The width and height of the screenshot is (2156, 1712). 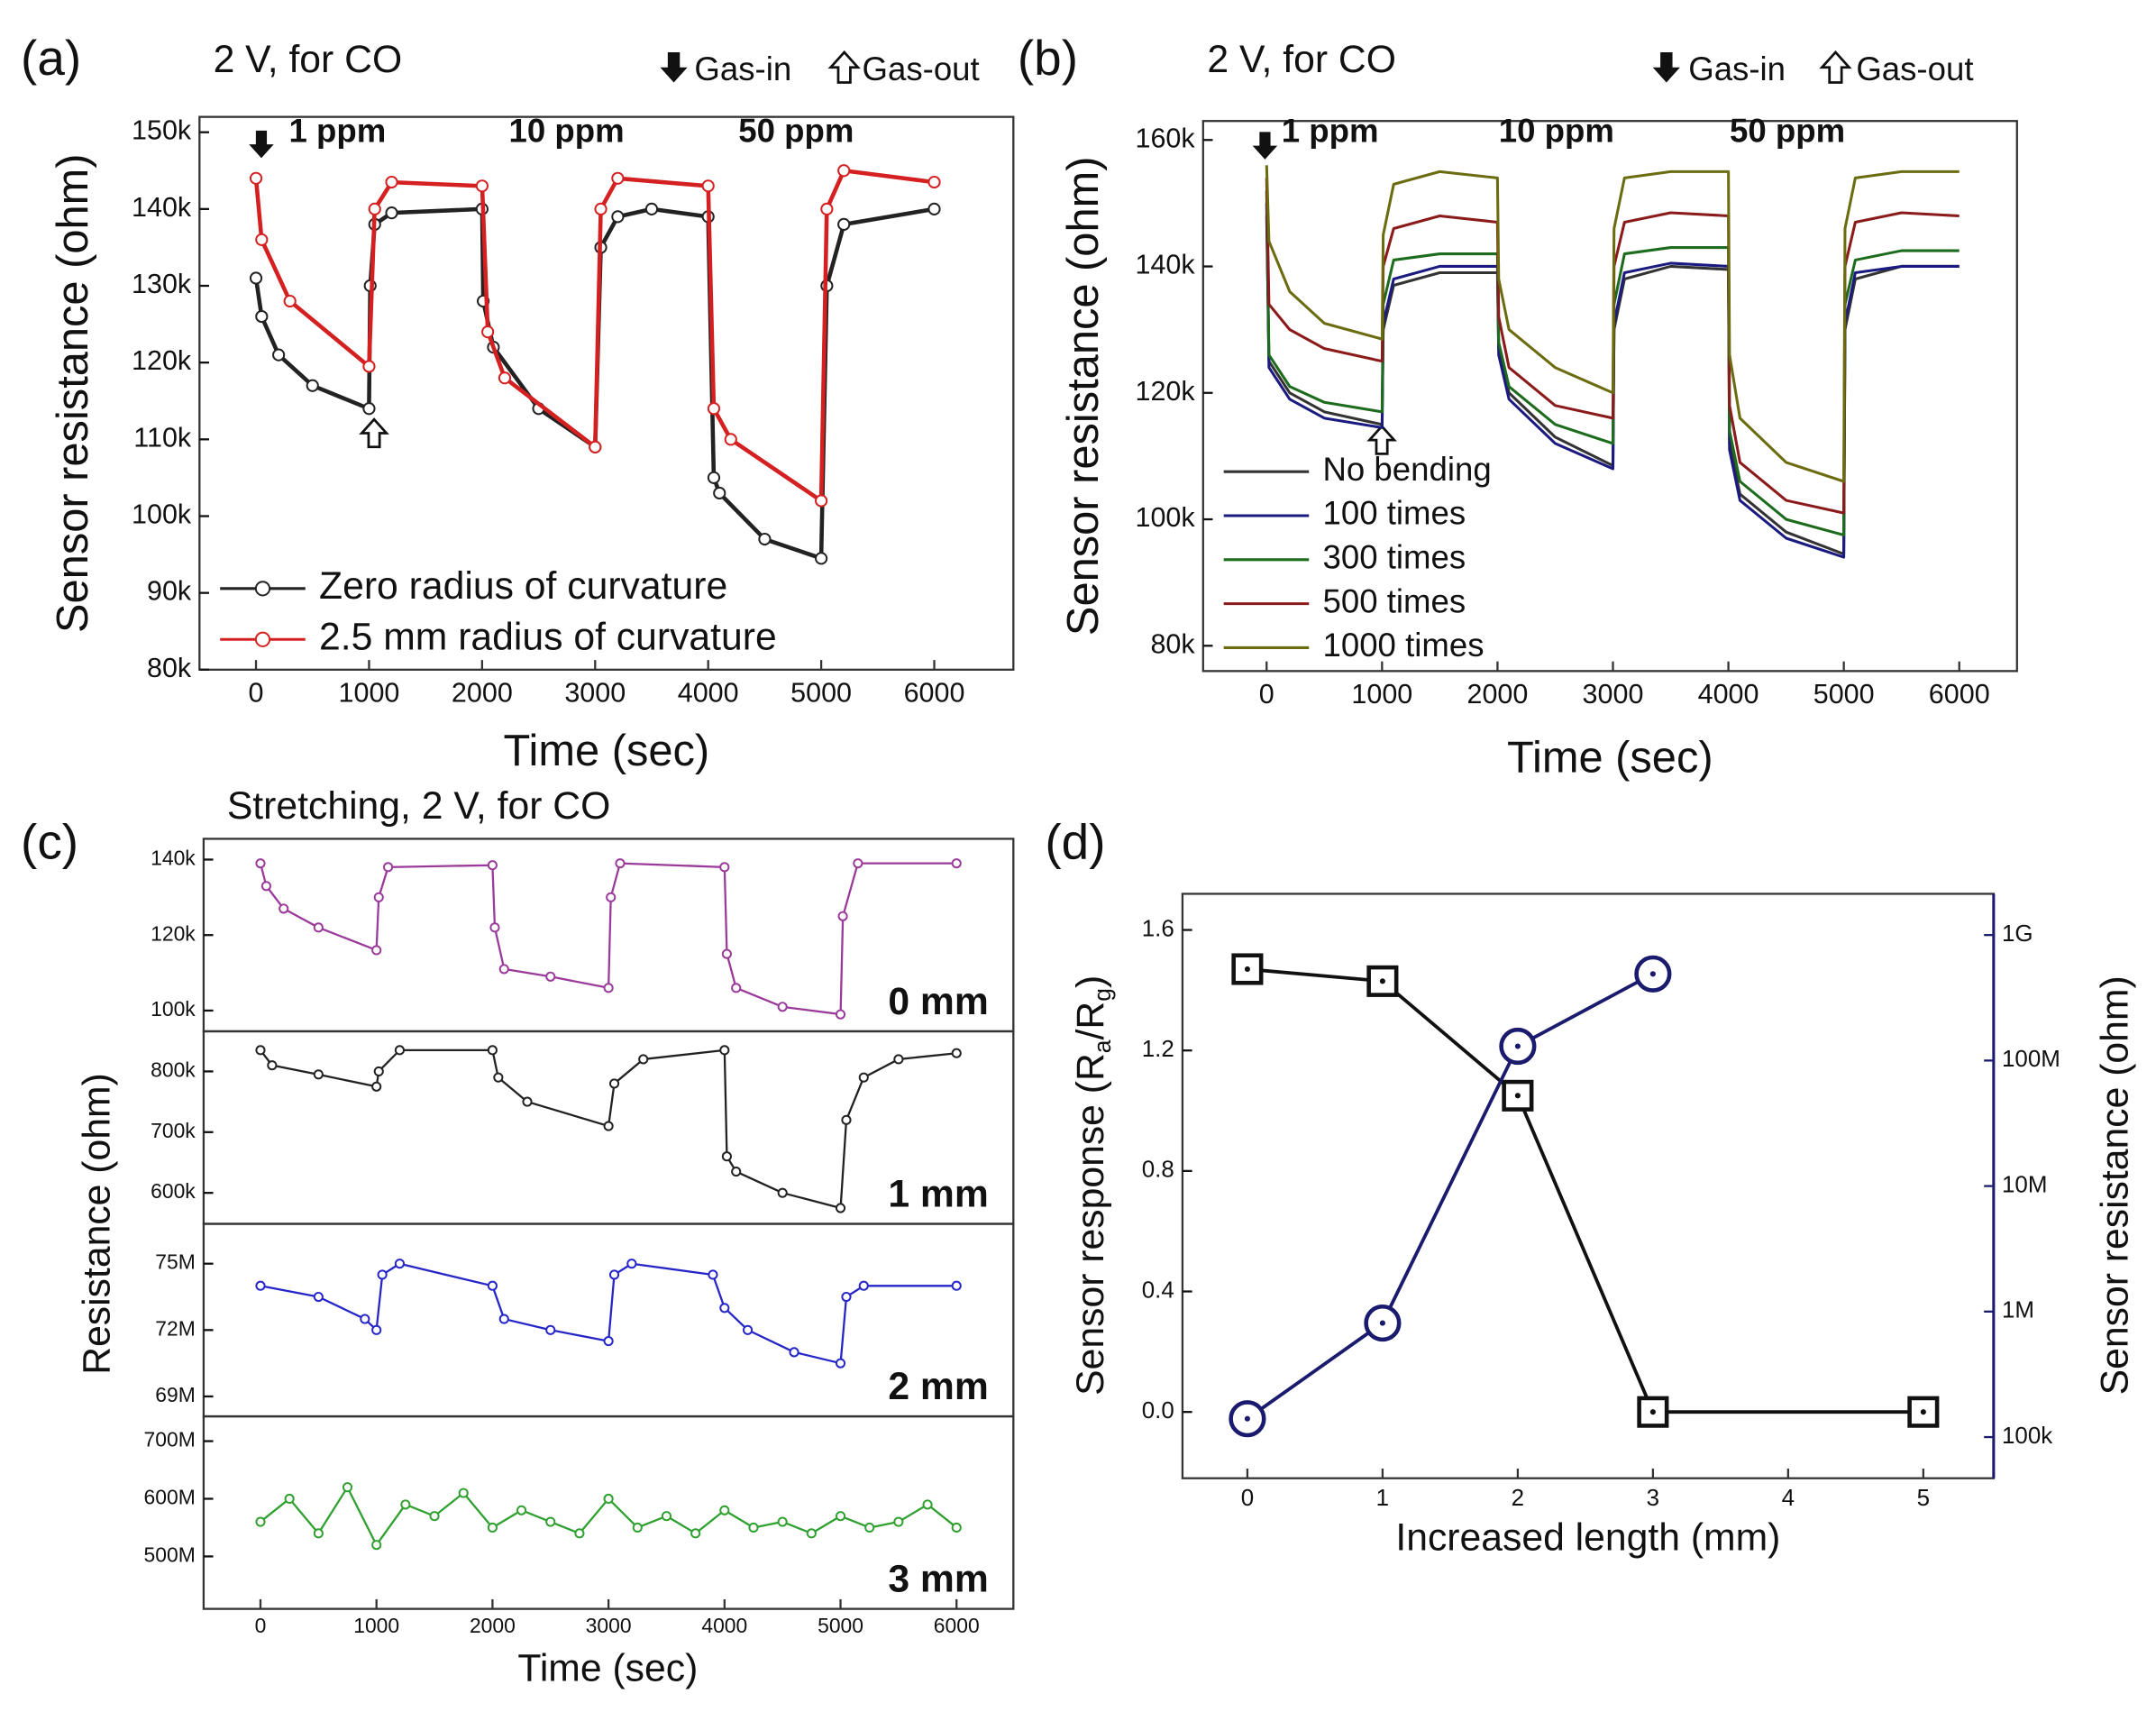 I want to click on y-tick-label: 800k, so click(x=173, y=1069).